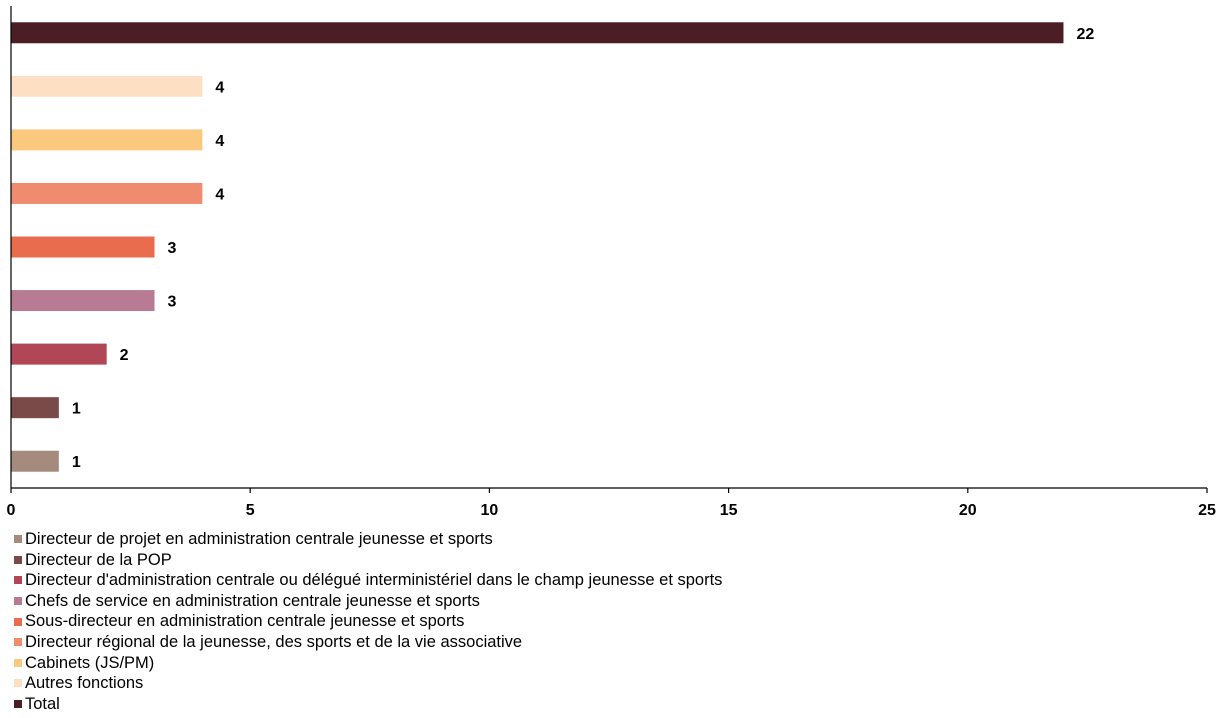 The width and height of the screenshot is (1219, 718). Describe the element at coordinates (1207, 510) in the screenshot. I see `x-tick-label: 25` at that location.